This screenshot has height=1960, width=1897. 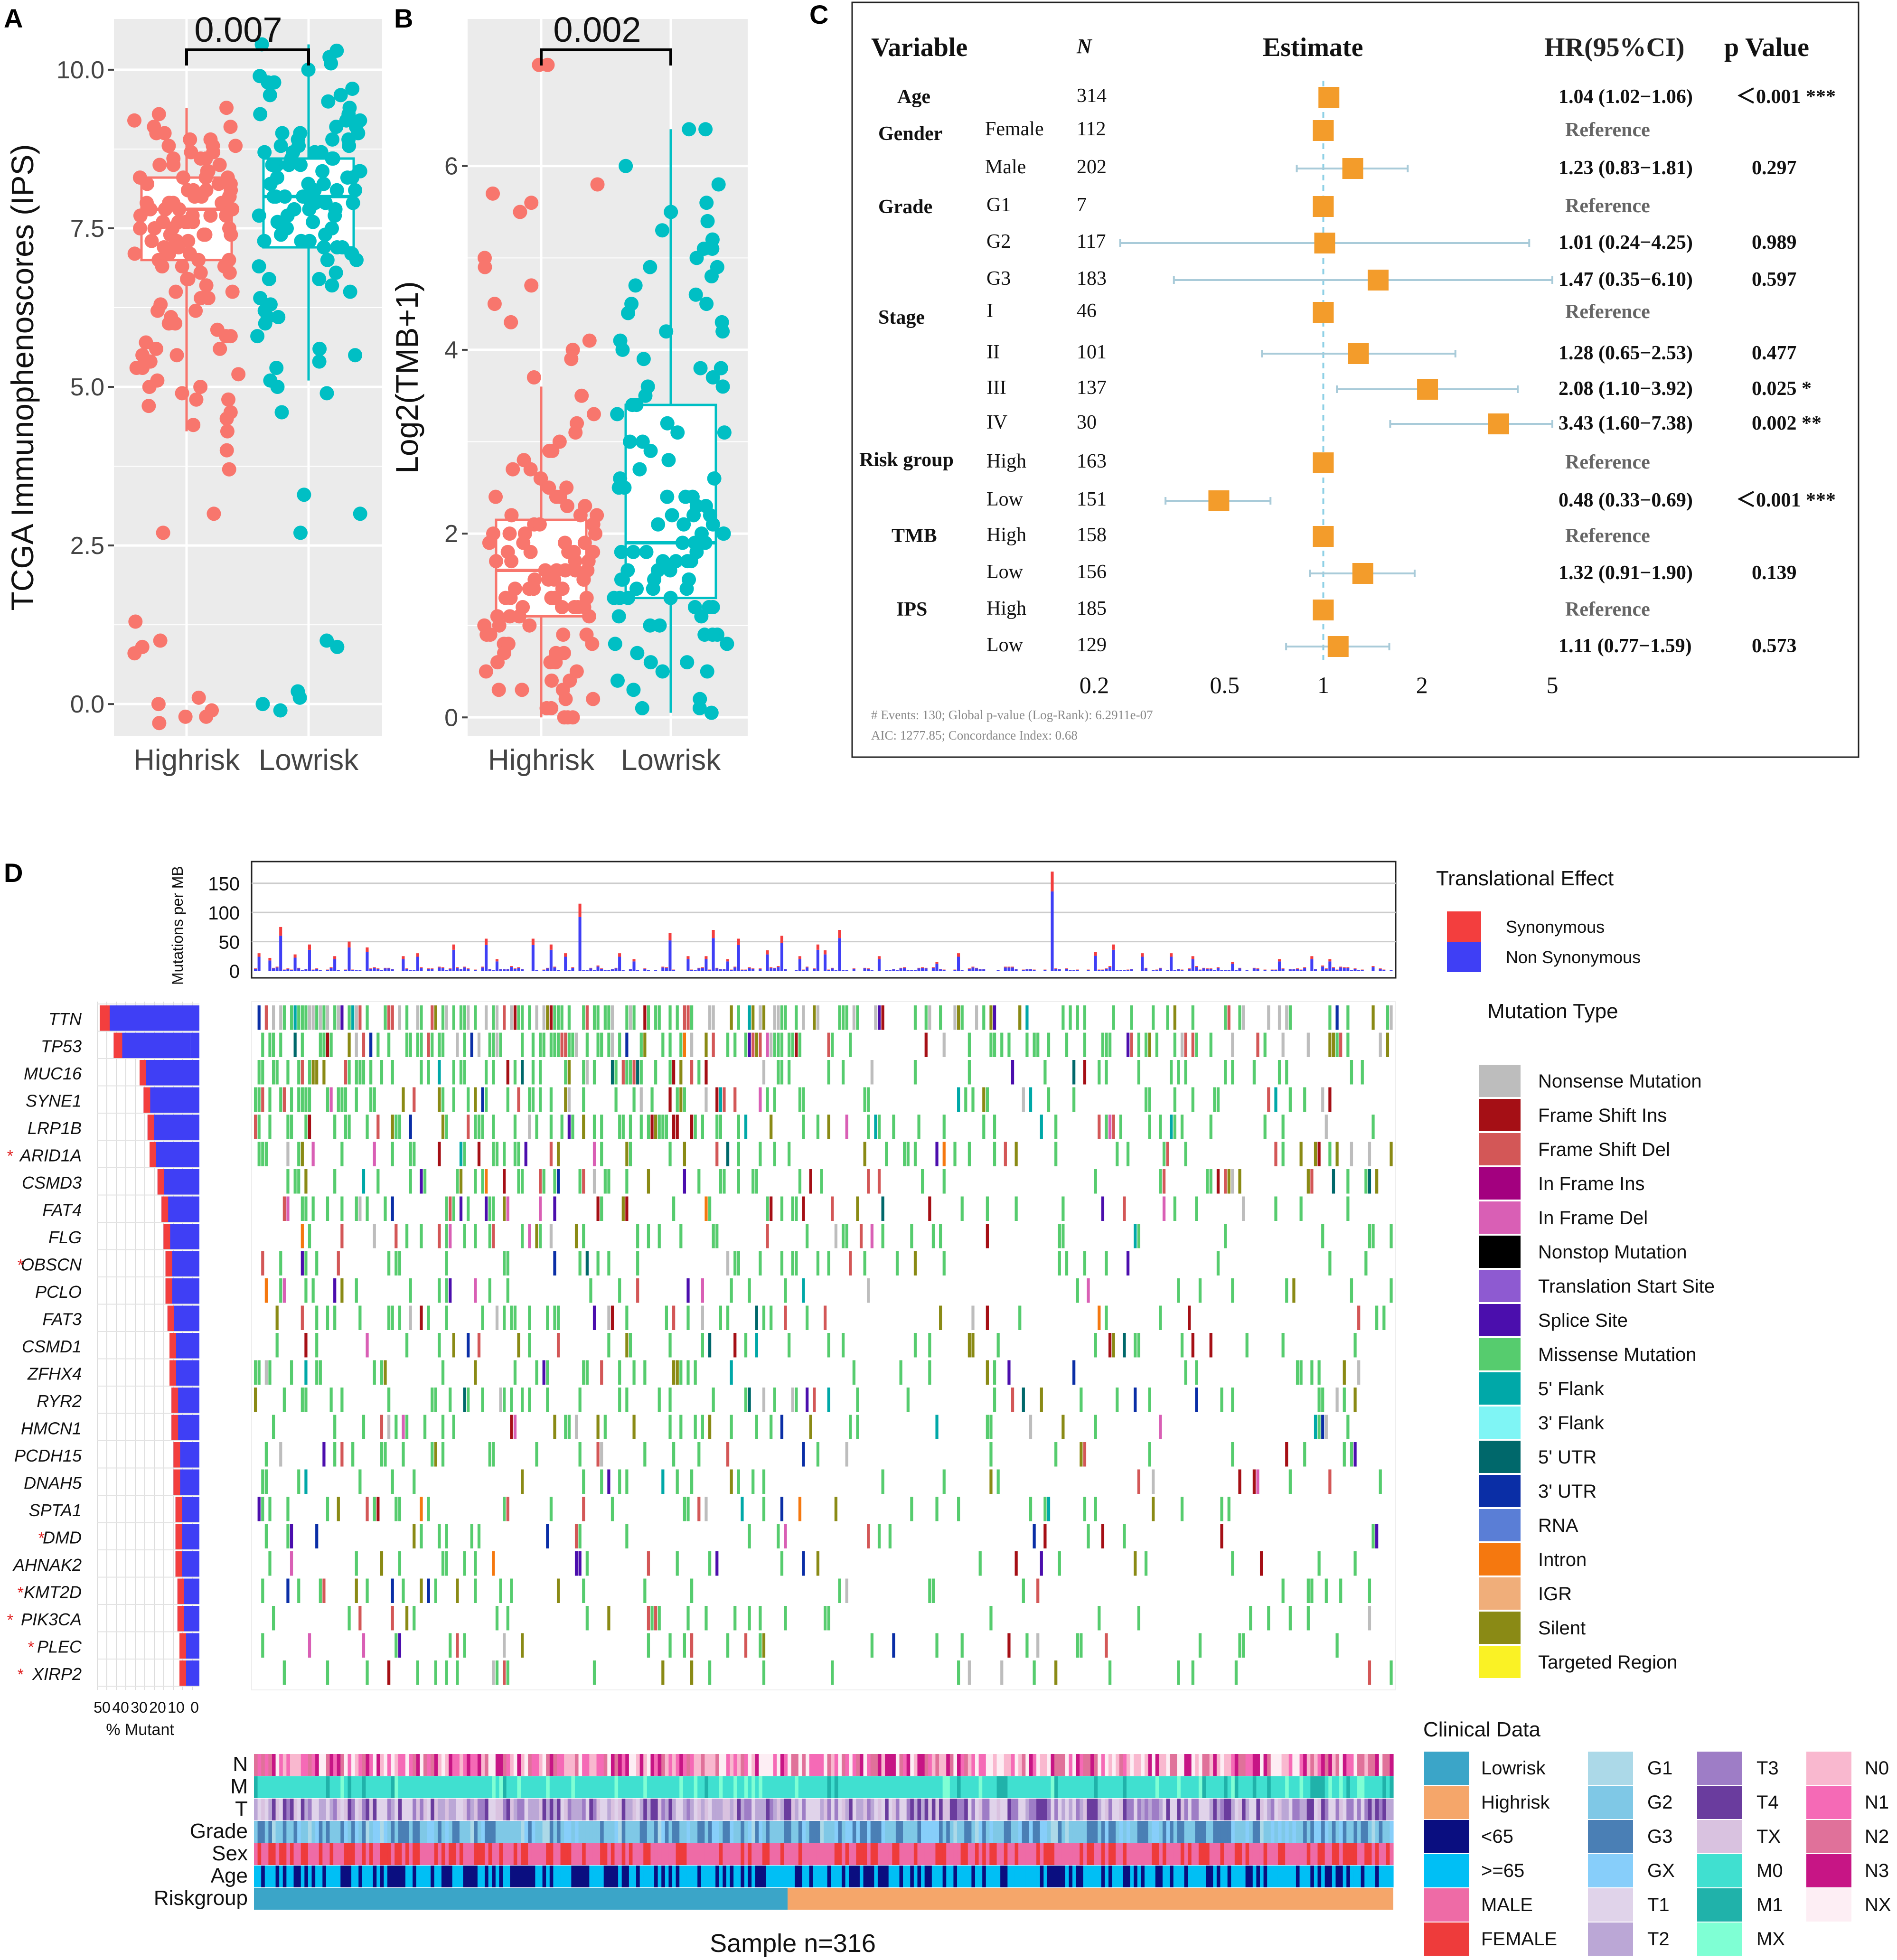 I want to click on legend-clinical-swatch, so click(x=1828, y=1870).